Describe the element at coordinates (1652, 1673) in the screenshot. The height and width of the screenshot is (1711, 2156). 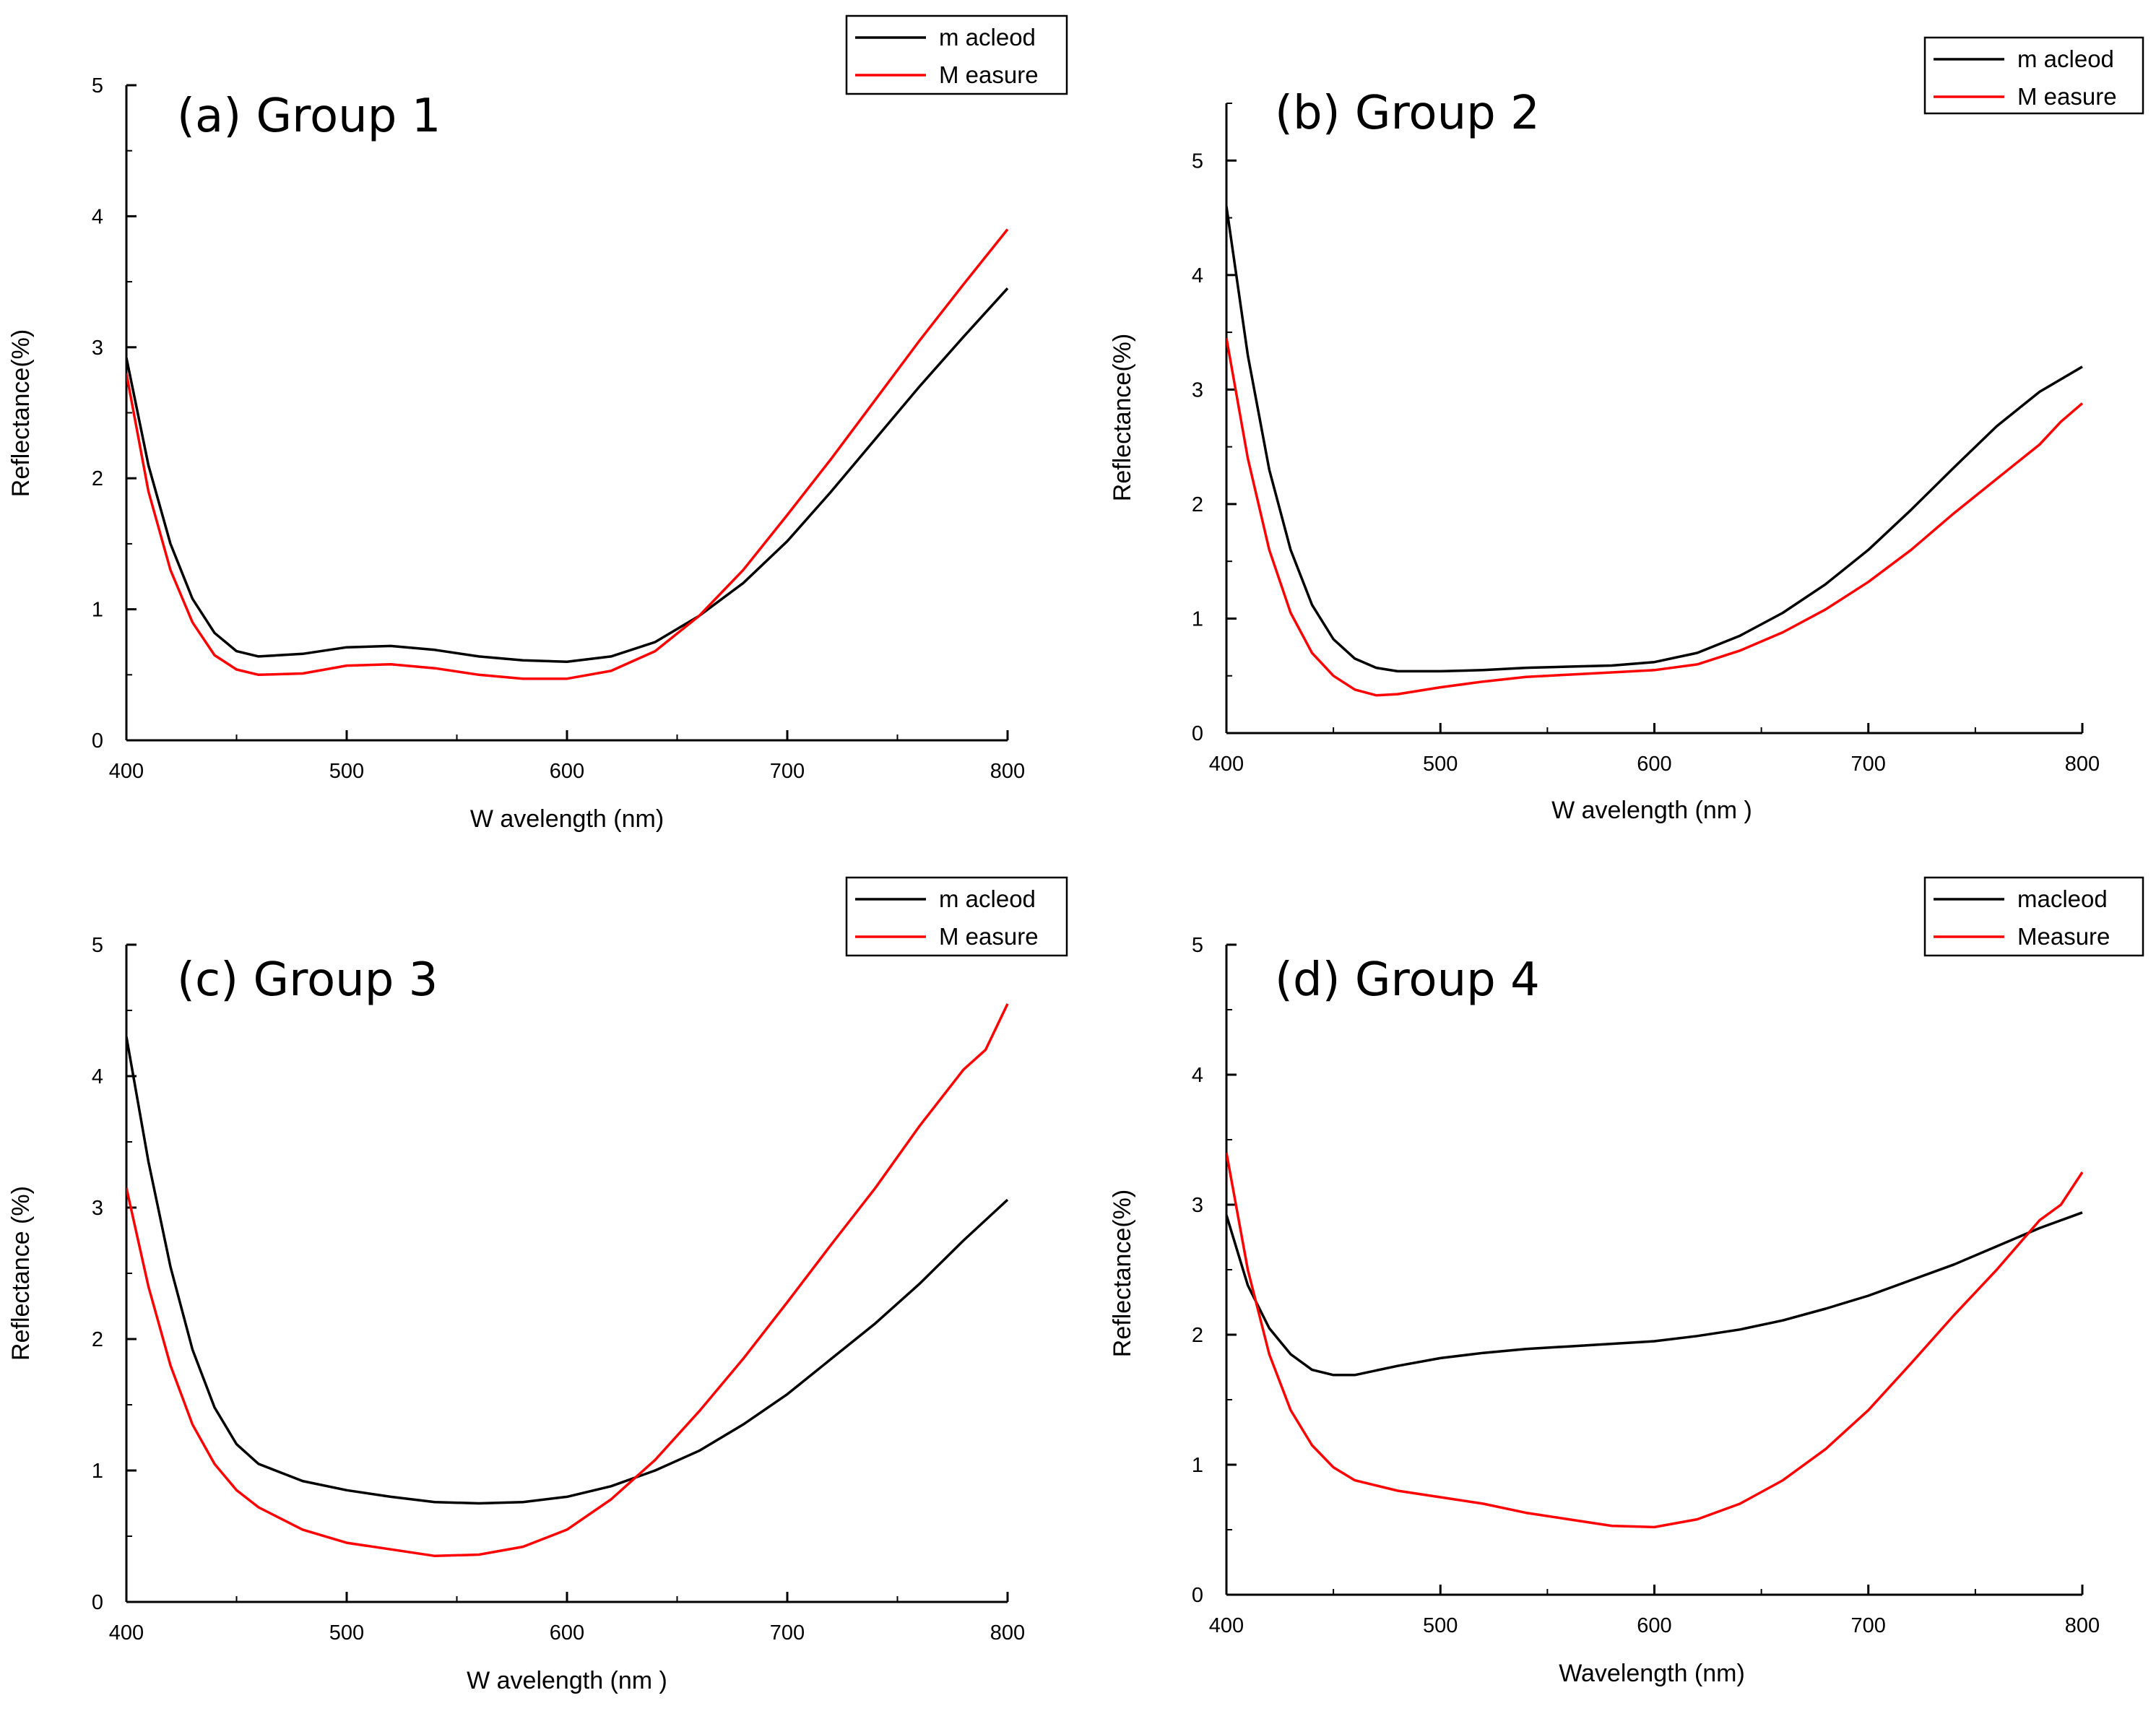
I see `x-axis-label: Wavelength (nm)` at that location.